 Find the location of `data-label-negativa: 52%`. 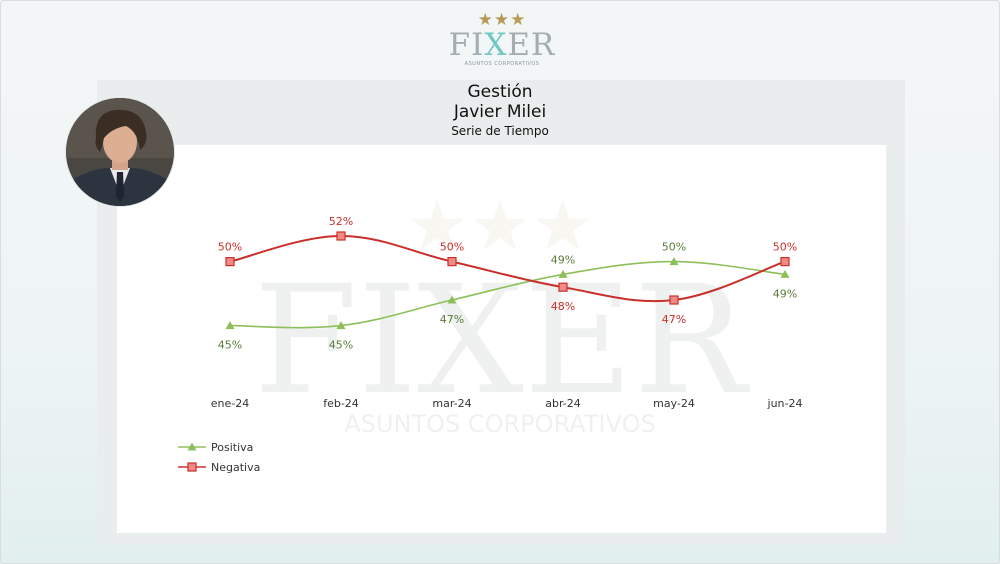

data-label-negativa: 52% is located at coordinates (341, 221).